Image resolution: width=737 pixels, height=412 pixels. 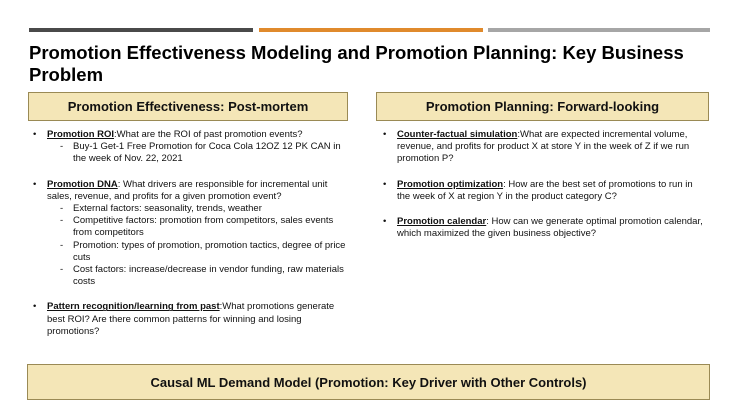 What do you see at coordinates (542, 106) in the screenshot?
I see `right-panel-header: Promotion Planning: Forward-looking` at bounding box center [542, 106].